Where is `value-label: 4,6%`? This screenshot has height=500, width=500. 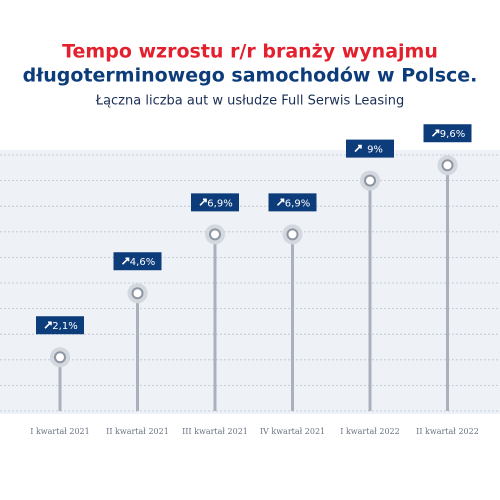
value-label: 4,6% is located at coordinates (142, 262).